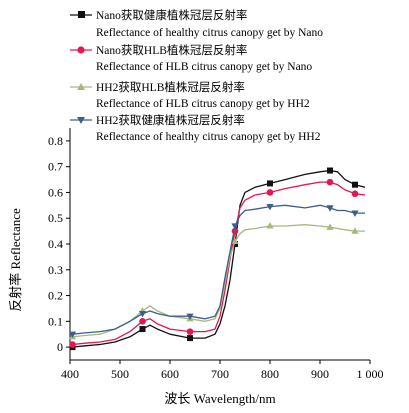 This screenshot has width=409, height=413. What do you see at coordinates (81, 120) in the screenshot?
I see `legend-marker-hh2-healthy` at bounding box center [81, 120].